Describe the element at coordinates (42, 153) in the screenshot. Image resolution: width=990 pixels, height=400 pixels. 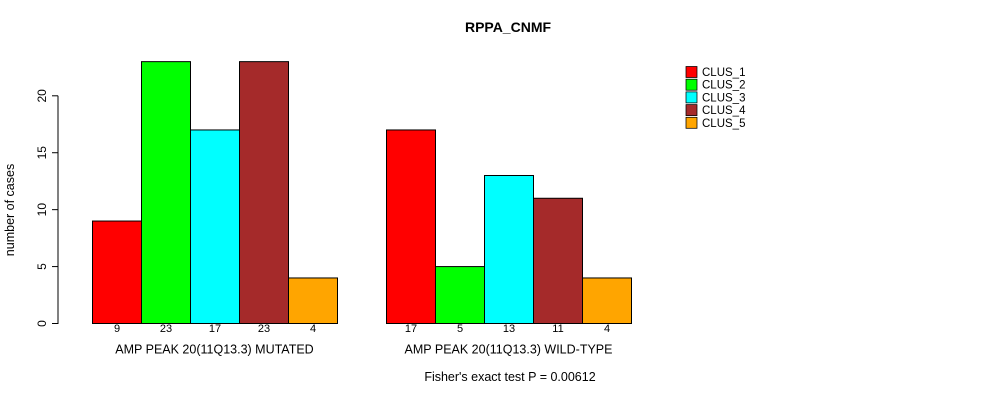
I see `y-tick-label: 15` at that location.